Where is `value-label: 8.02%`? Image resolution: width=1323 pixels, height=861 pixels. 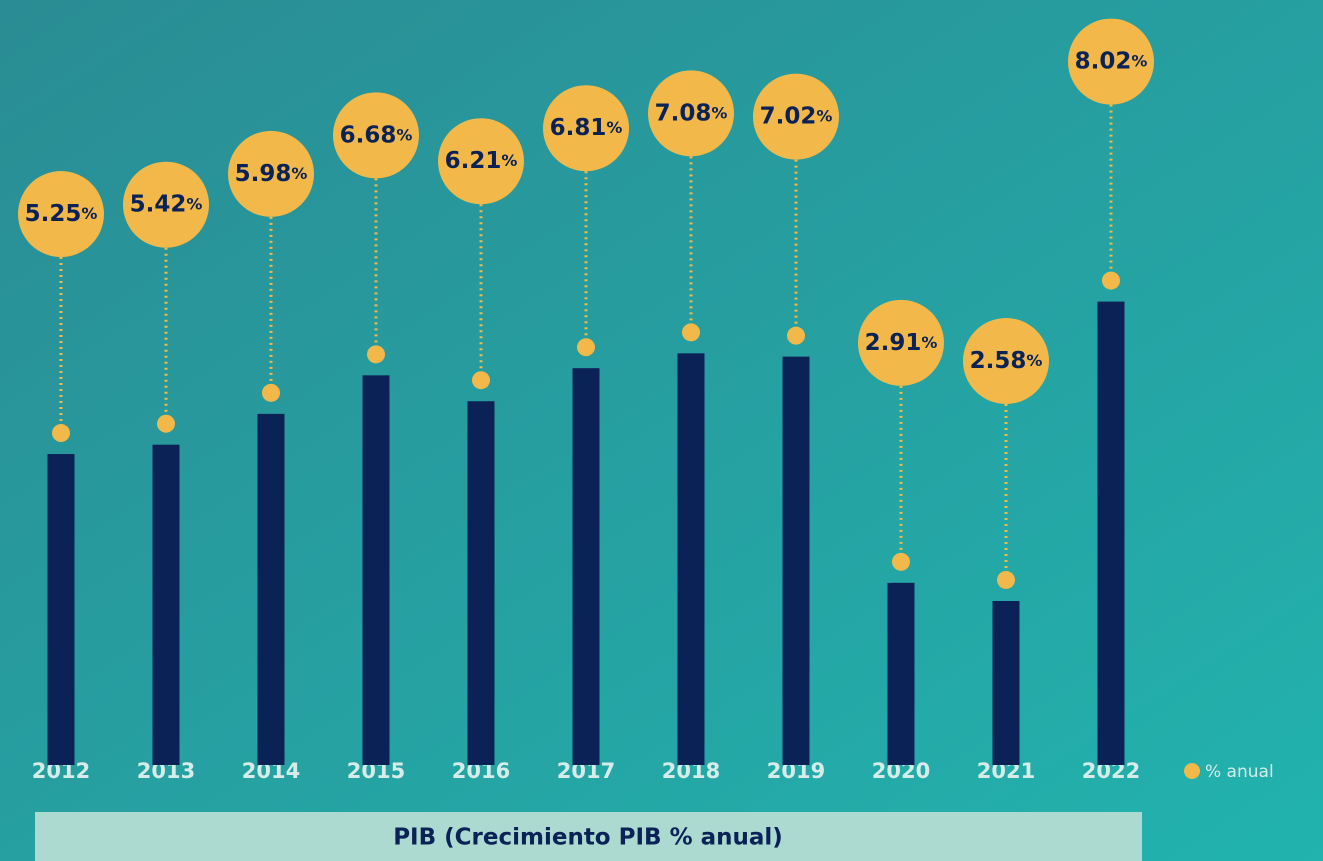 value-label: 8.02% is located at coordinates (1111, 61).